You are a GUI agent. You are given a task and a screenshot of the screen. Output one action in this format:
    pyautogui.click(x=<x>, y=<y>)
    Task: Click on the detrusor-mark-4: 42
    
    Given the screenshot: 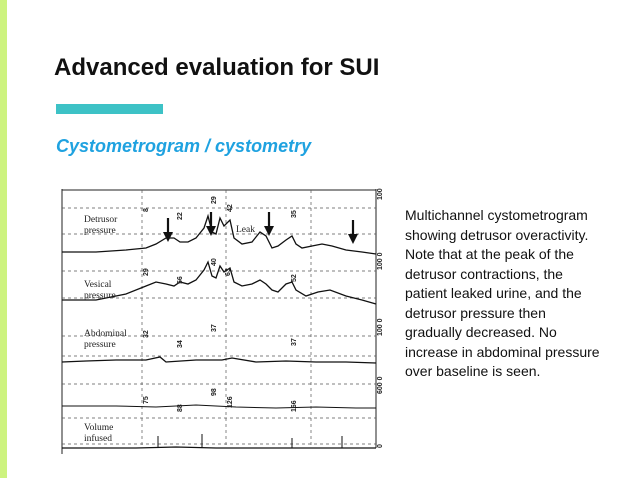 What is the action you would take?
    pyautogui.click(x=230, y=208)
    